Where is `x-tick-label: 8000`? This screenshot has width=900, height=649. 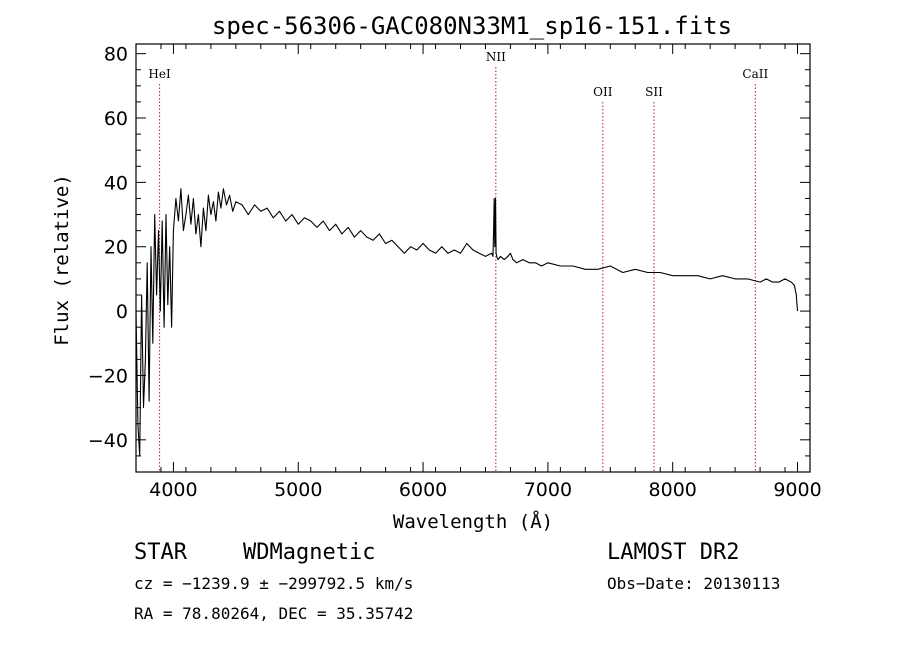 x-tick-label: 8000 is located at coordinates (673, 490).